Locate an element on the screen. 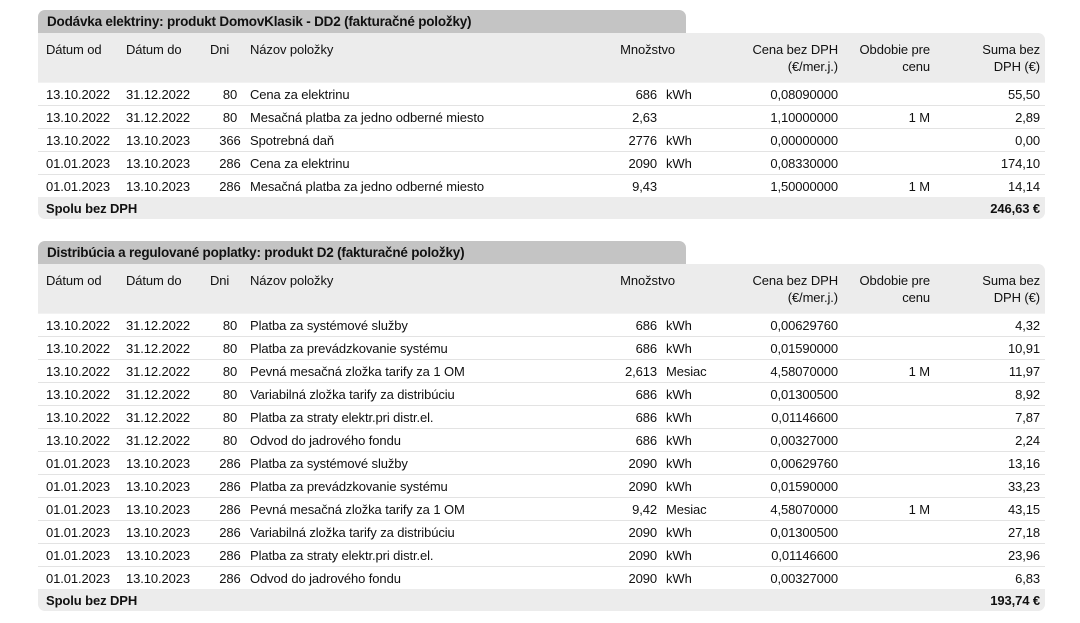 The image size is (1080, 623). footer-row: Spolu bez DPH 246,63 € is located at coordinates (541, 208).